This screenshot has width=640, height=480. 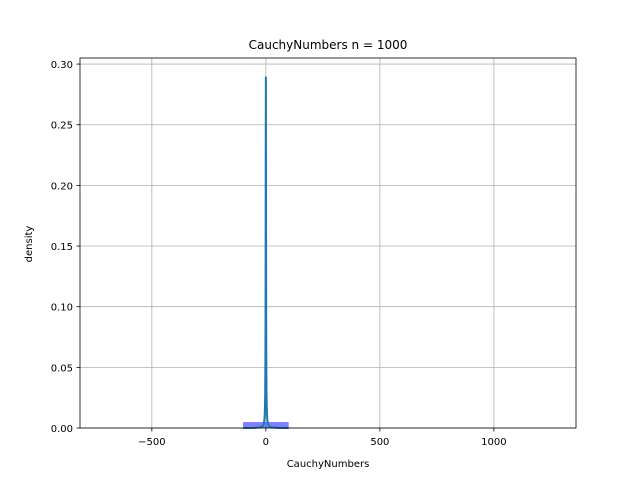 I want to click on y-tick-label: 0.00, so click(x=62, y=429).